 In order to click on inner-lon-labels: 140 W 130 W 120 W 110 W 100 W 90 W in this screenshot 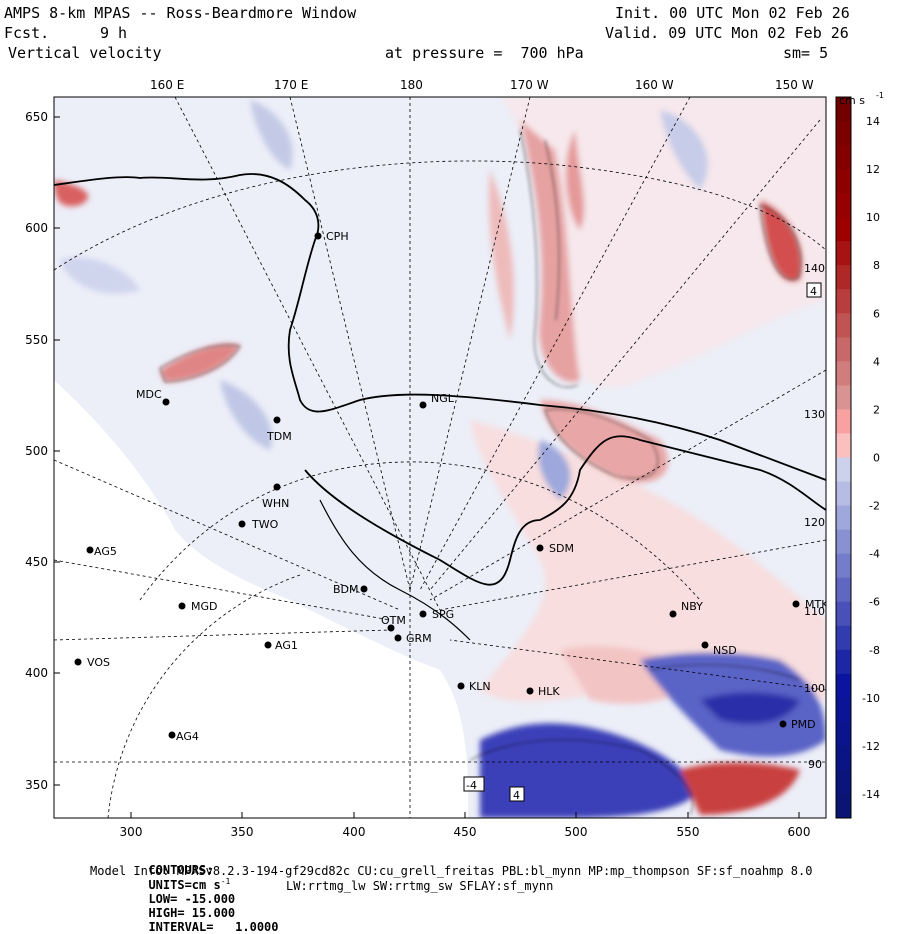, I will do `click(821, 516)`.